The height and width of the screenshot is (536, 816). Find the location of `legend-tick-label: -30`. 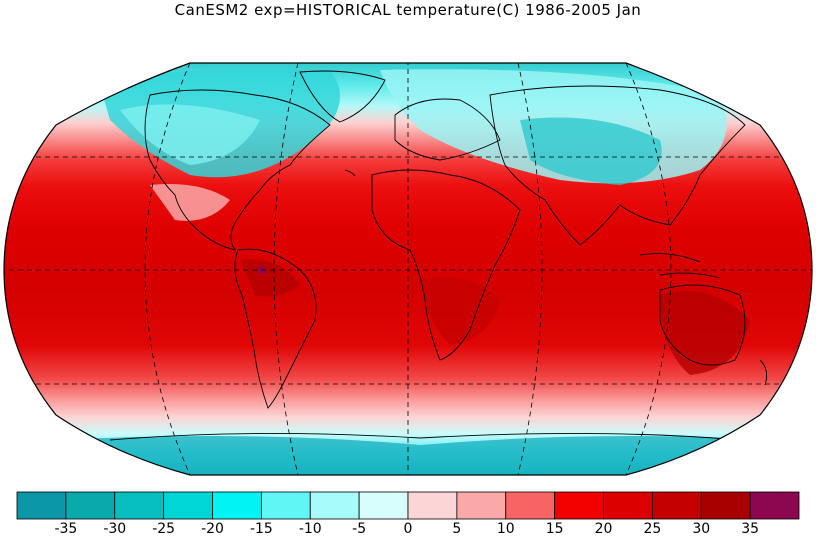

legend-tick-label: -30 is located at coordinates (114, 528).